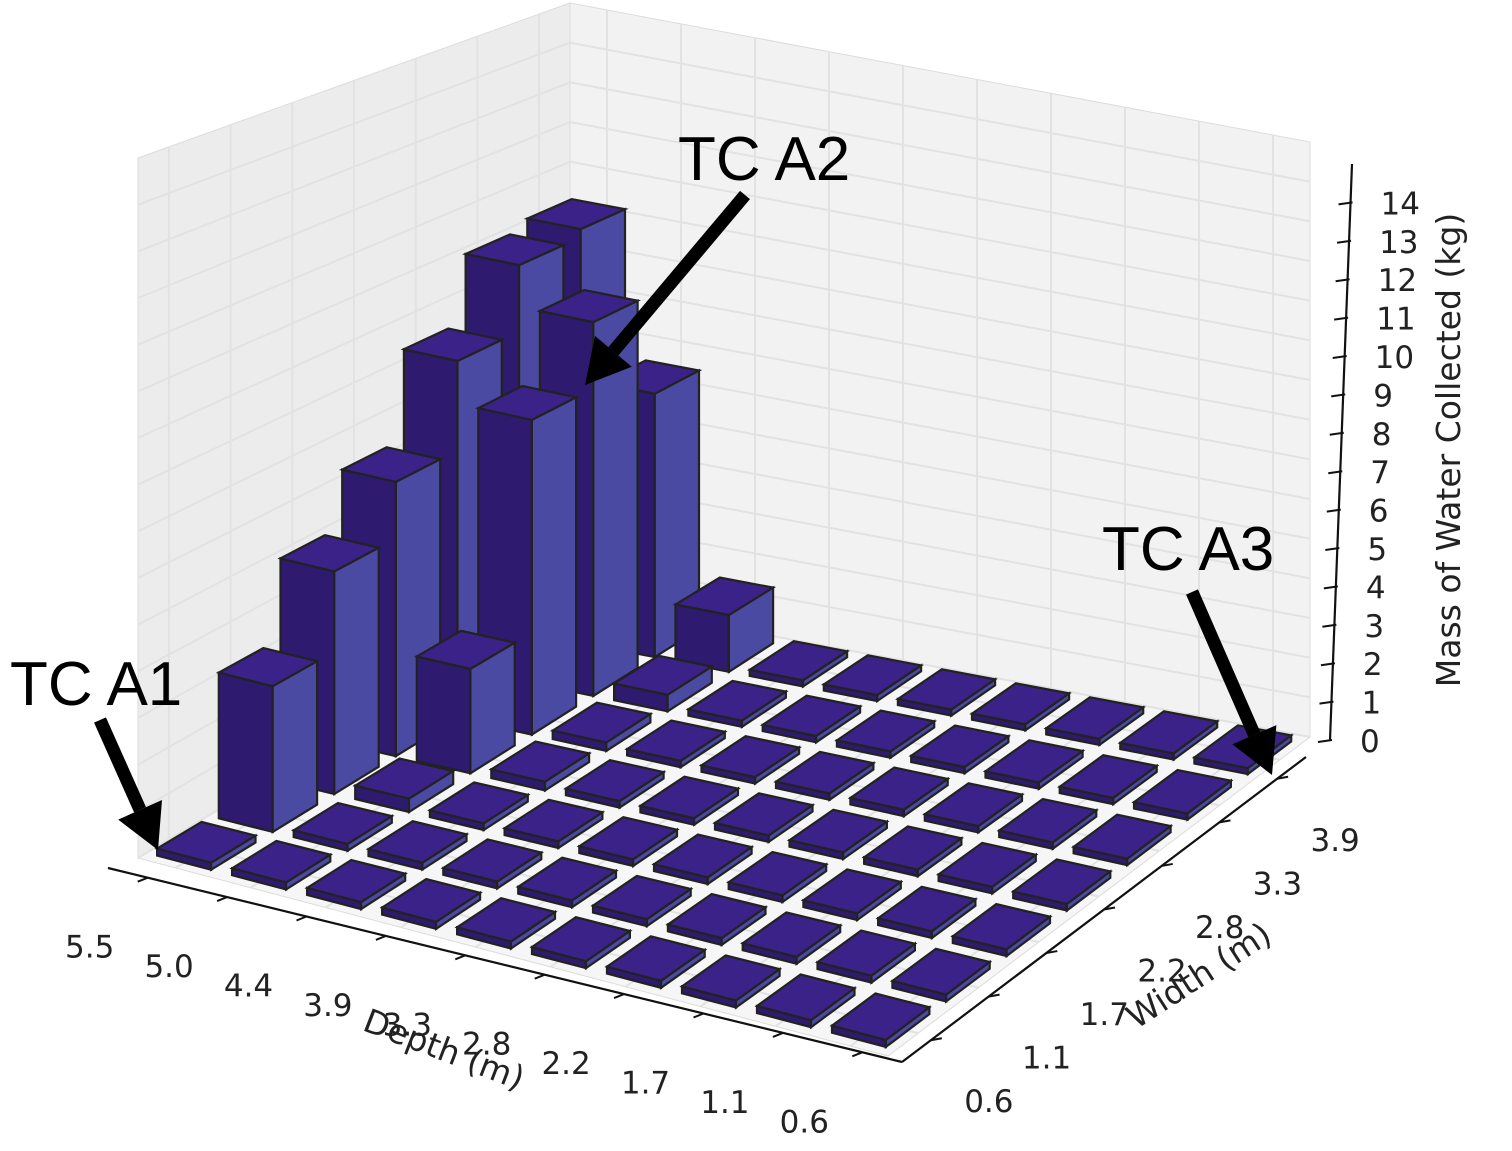 This screenshot has width=1512, height=1151. Describe the element at coordinates (1374, 627) in the screenshot. I see `z-tick-label: 3` at that location.